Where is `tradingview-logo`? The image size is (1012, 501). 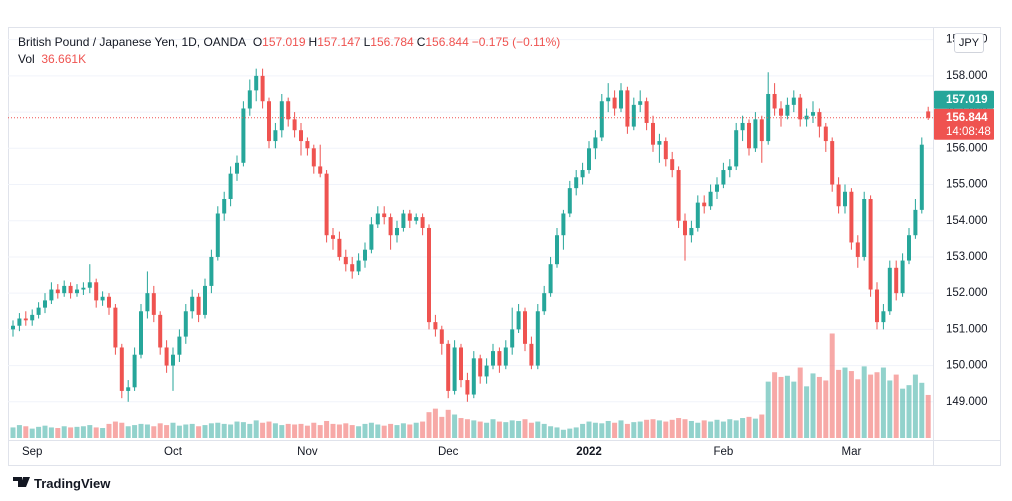
tradingview-logo is located at coordinates (21, 482).